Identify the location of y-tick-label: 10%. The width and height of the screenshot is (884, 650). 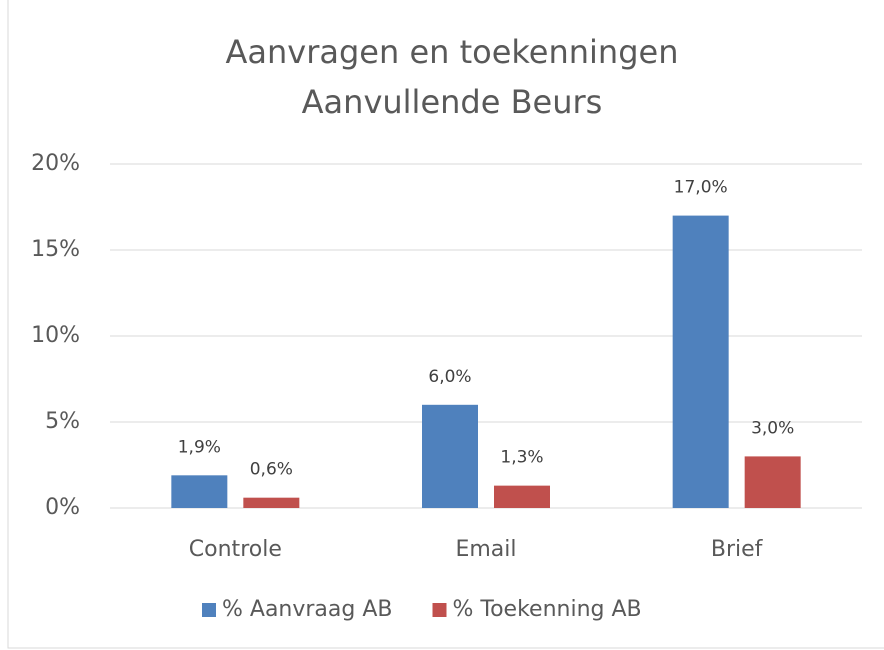
(55, 335).